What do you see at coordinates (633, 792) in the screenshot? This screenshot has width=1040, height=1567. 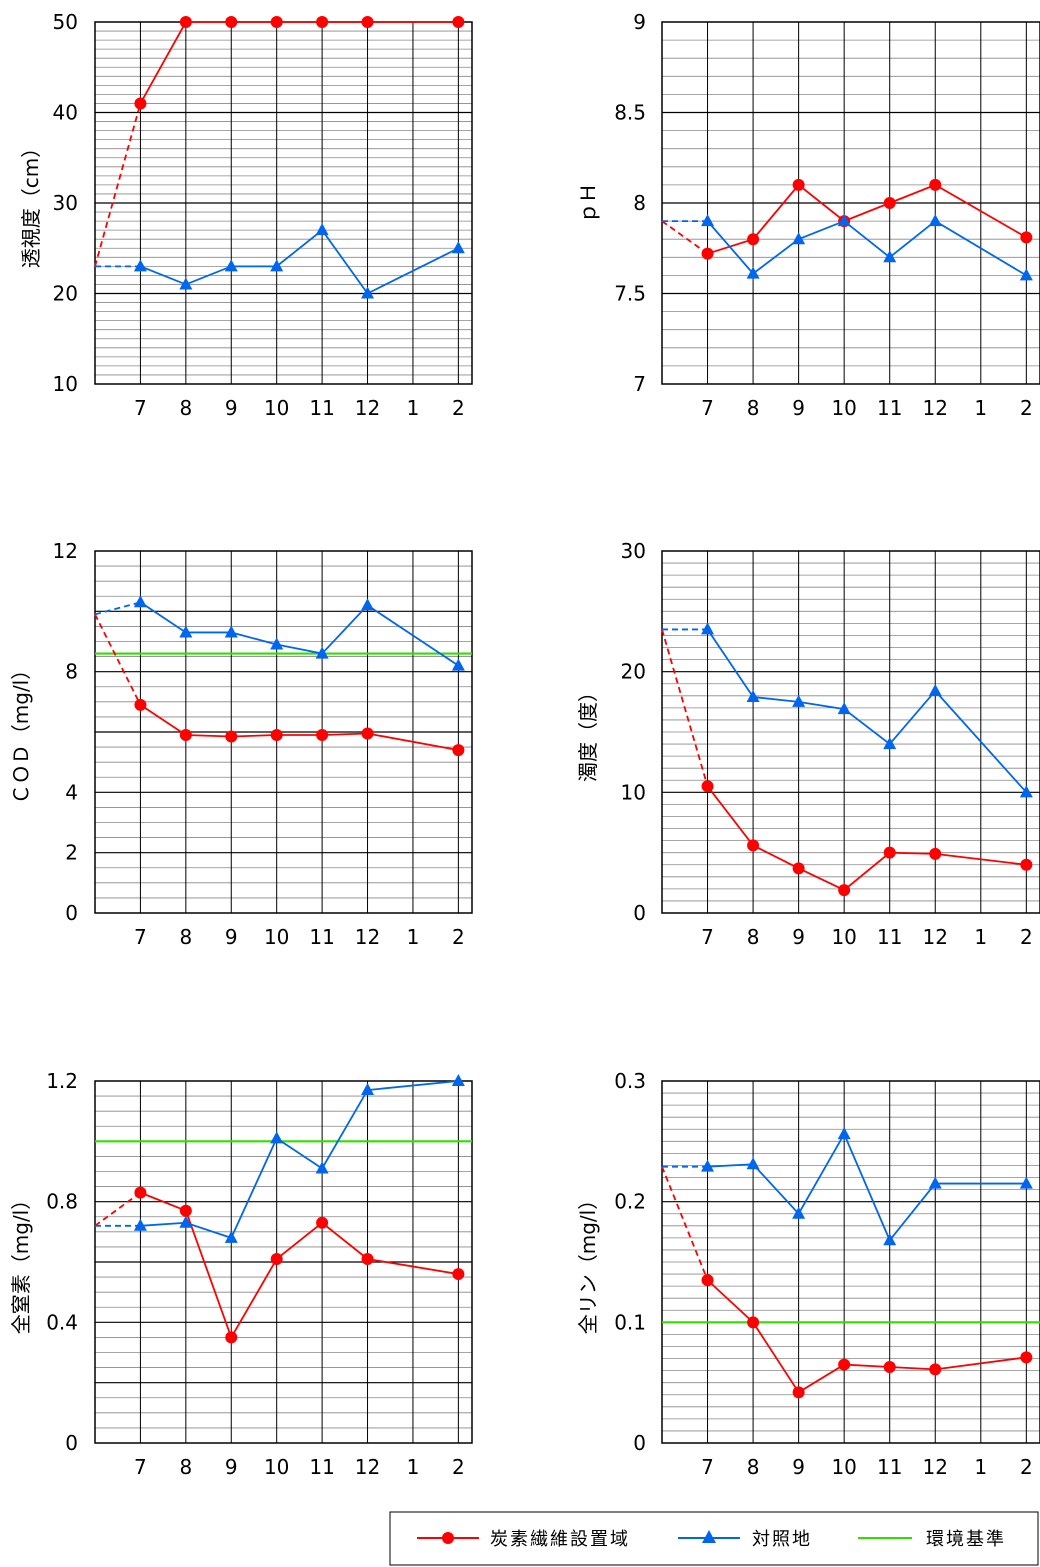 I see `y-tick-label: 10` at bounding box center [633, 792].